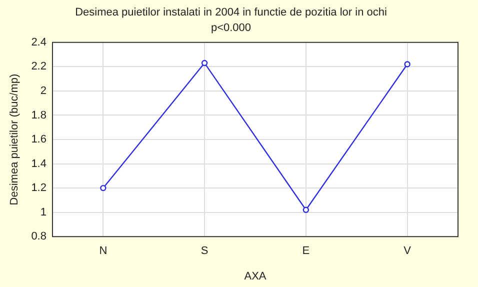 Image resolution: width=478 pixels, height=287 pixels. What do you see at coordinates (38, 66) in the screenshot?
I see `y-tick-label: 2.2` at bounding box center [38, 66].